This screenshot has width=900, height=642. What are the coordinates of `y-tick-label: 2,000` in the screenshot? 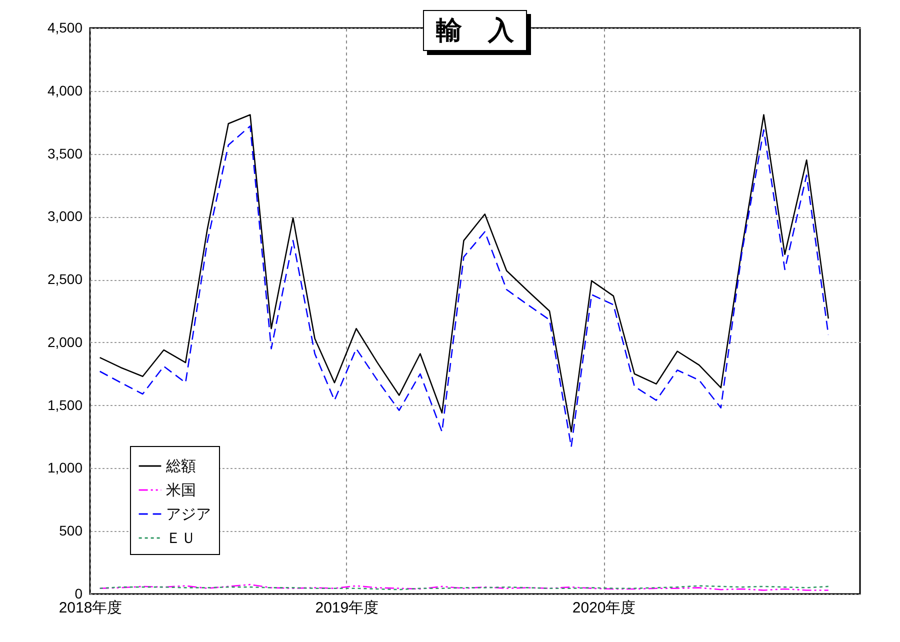 It's located at (65, 342).